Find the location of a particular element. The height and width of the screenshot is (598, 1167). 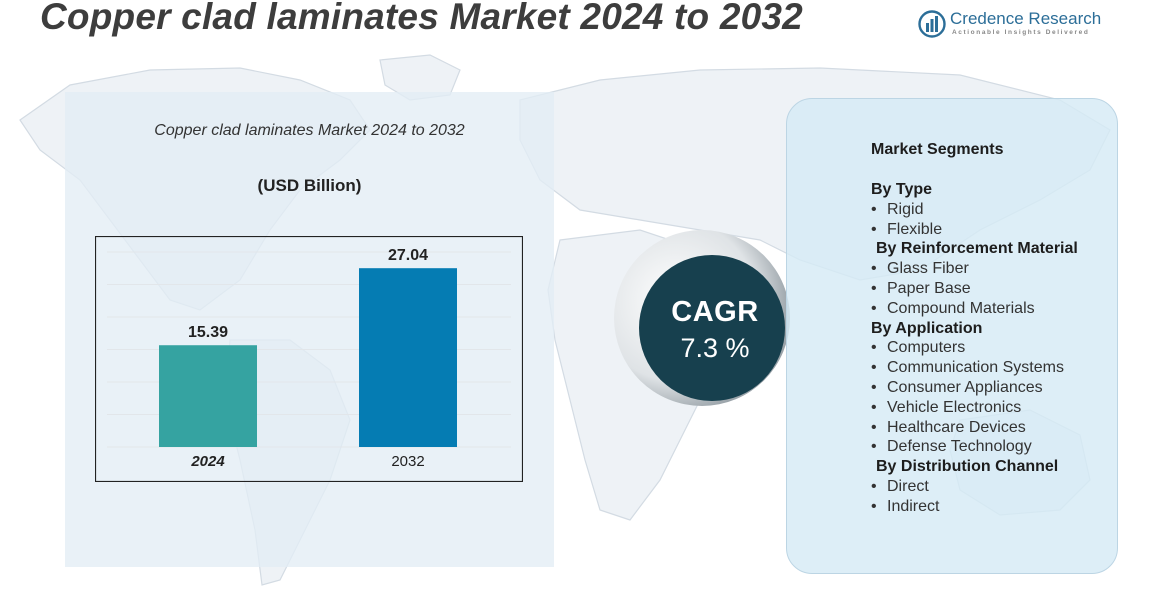

brand-logo-icon is located at coordinates (932, 24).